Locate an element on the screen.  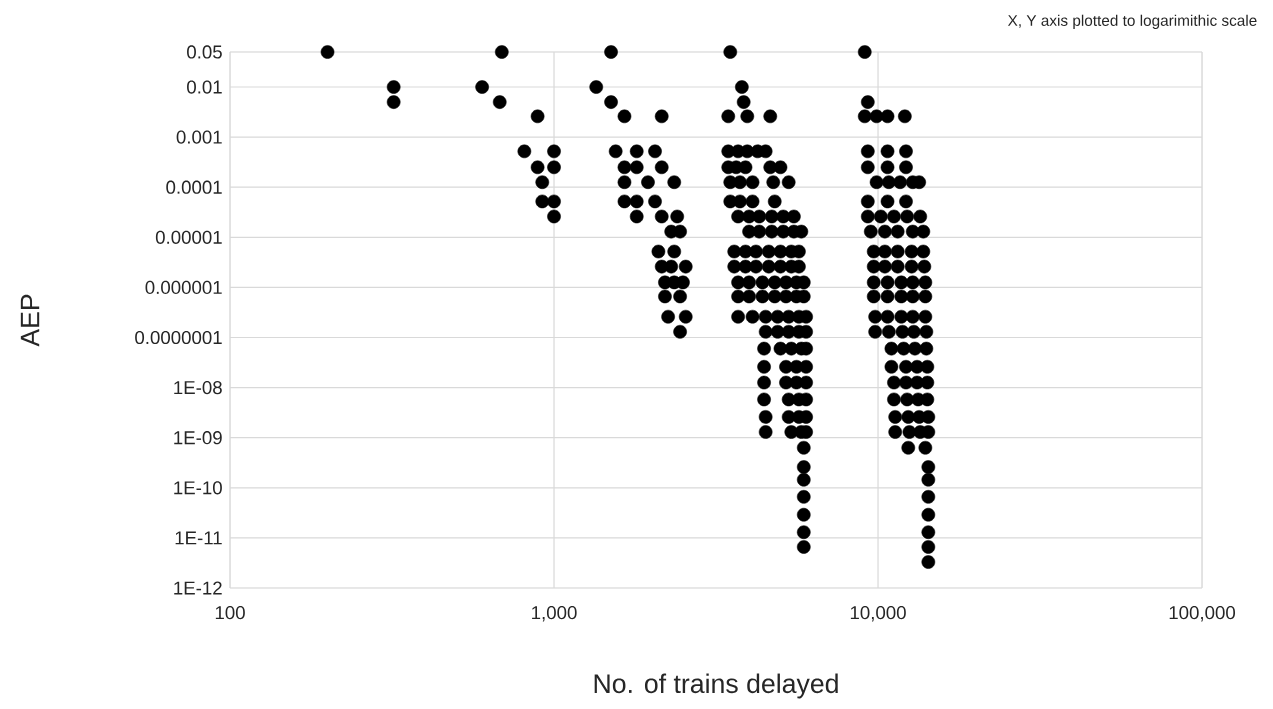
y-tick-label: 0.05 is located at coordinates (204, 52).